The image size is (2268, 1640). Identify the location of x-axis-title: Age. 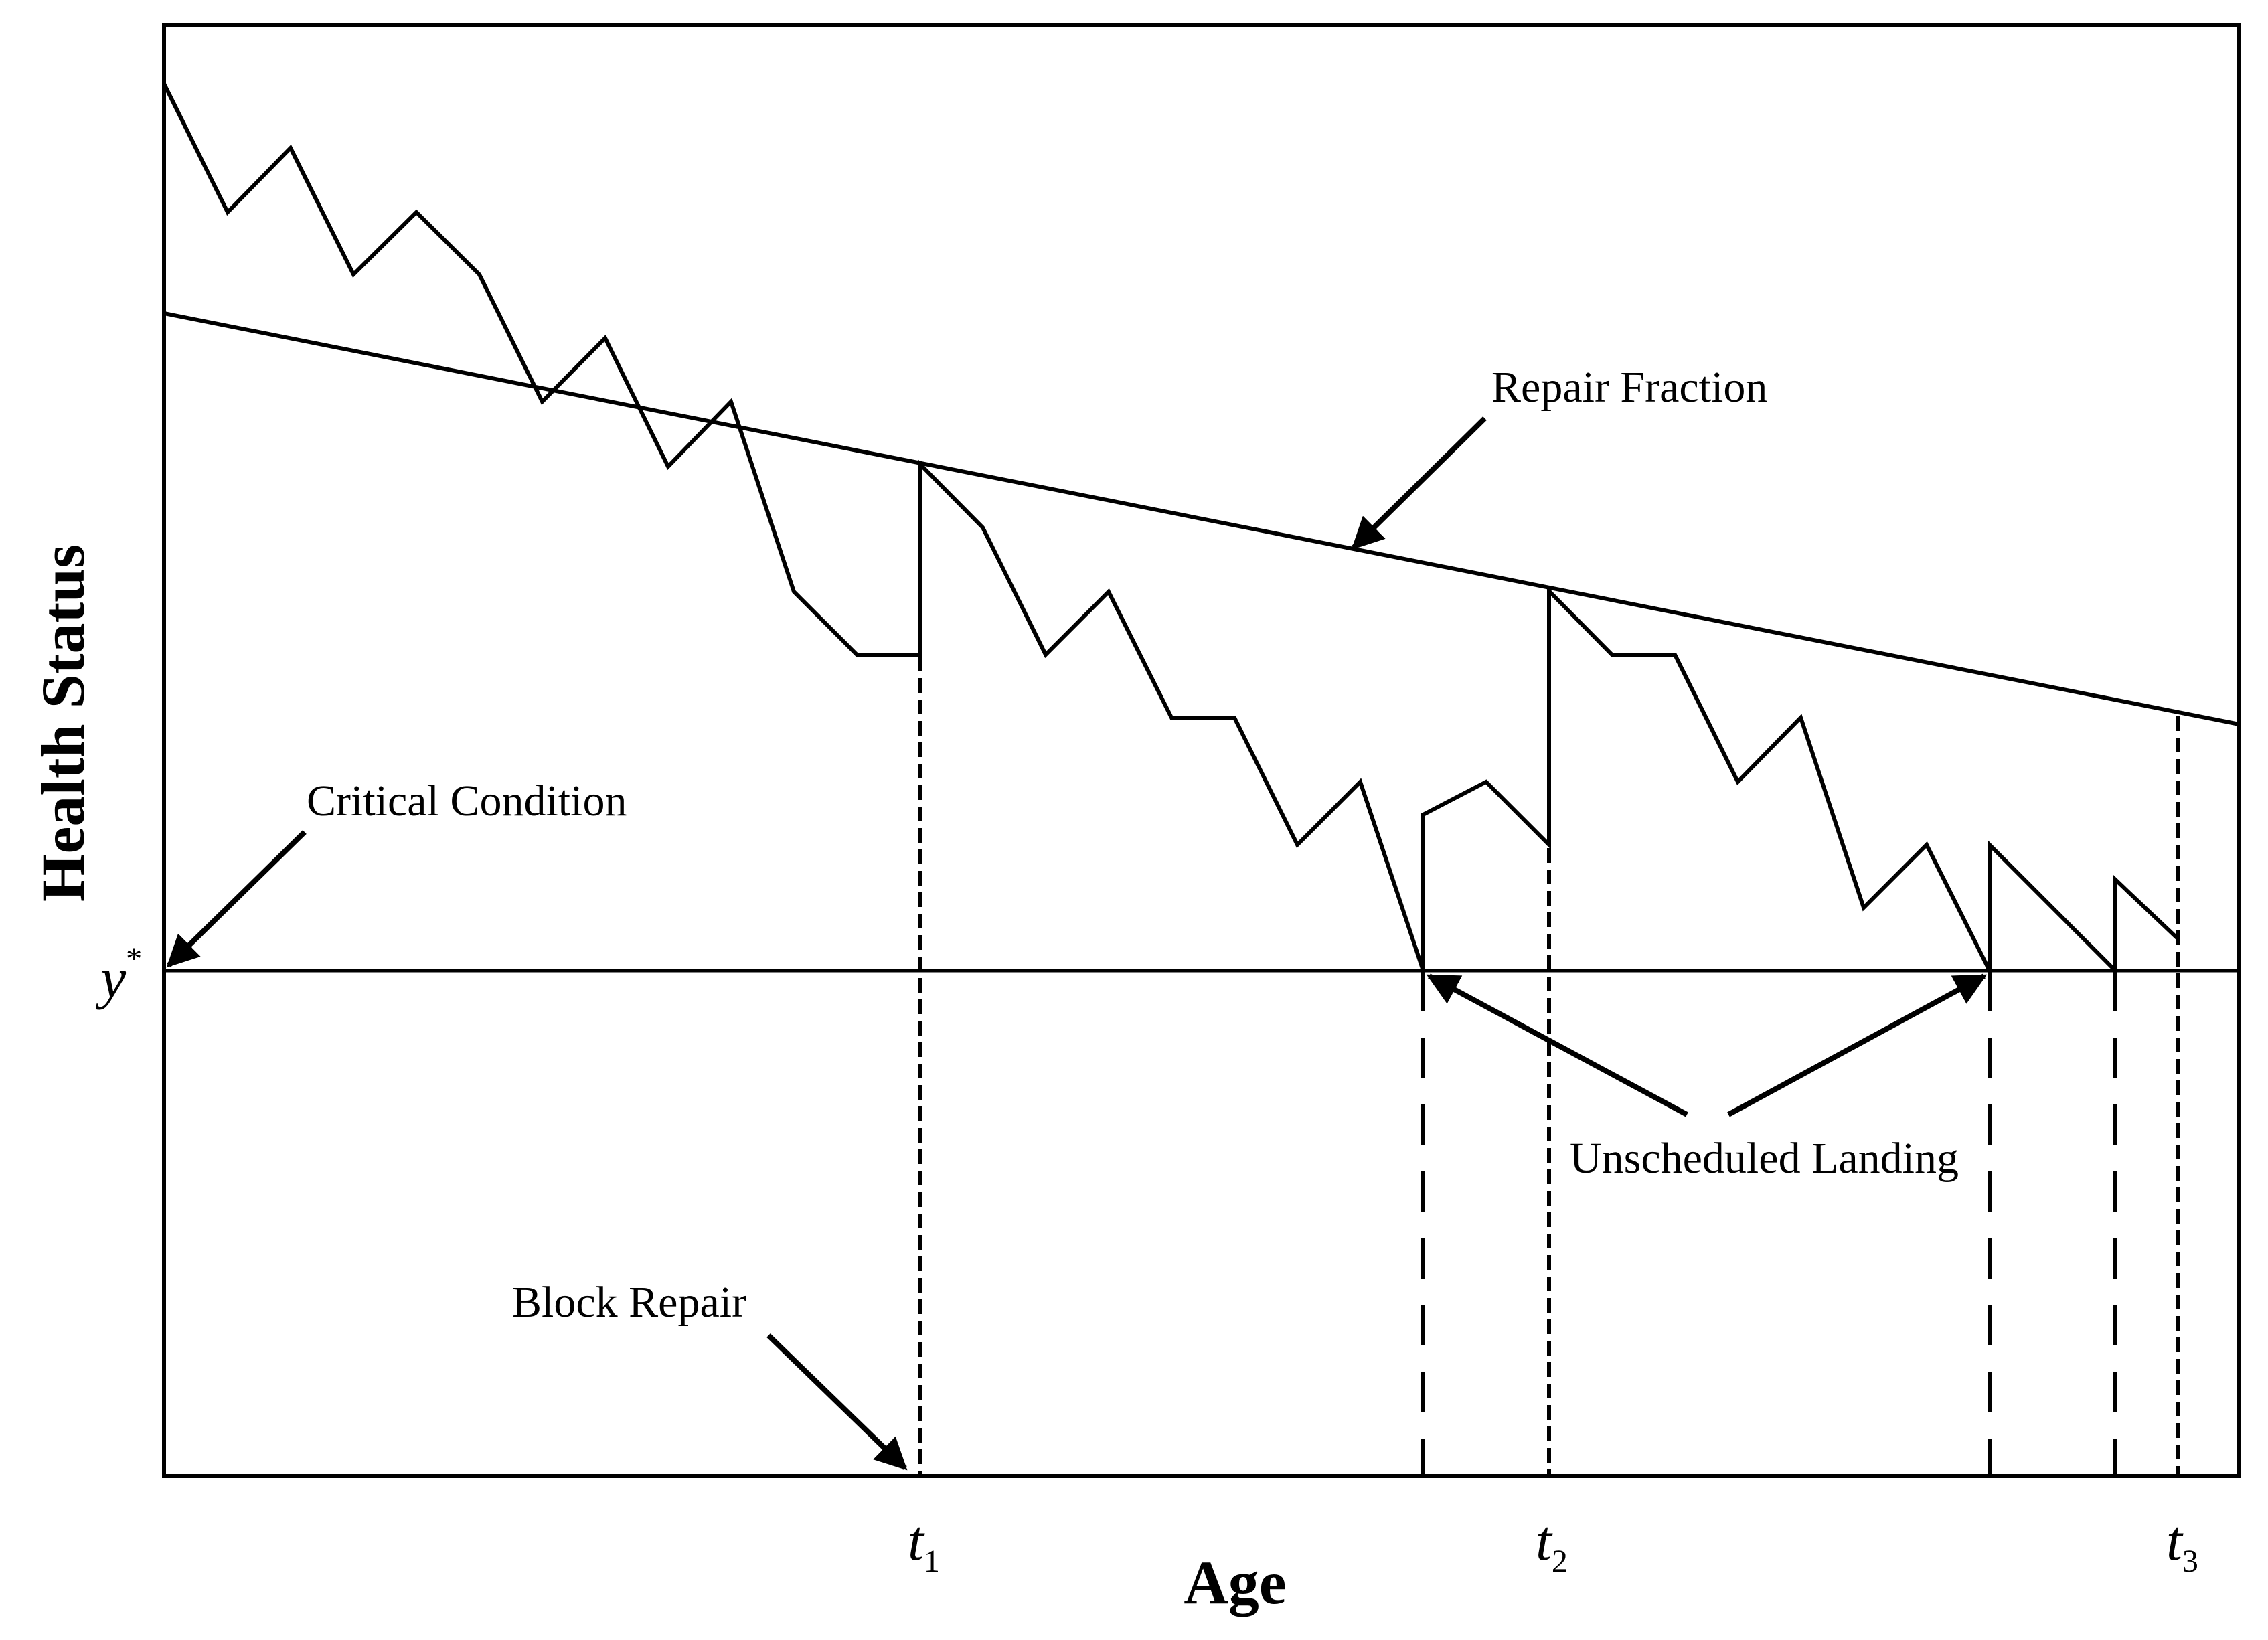
(1235, 1582).